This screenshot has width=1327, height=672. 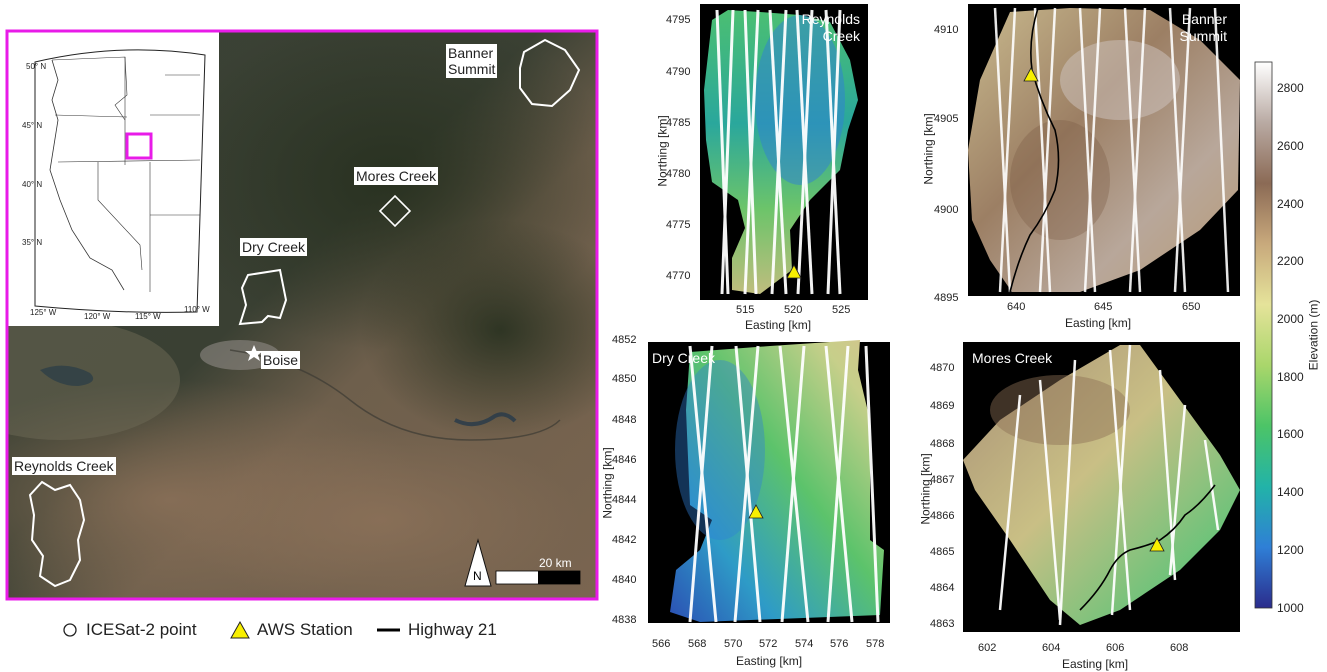 What do you see at coordinates (1104, 150) in the screenshot?
I see `panel-banner` at bounding box center [1104, 150].